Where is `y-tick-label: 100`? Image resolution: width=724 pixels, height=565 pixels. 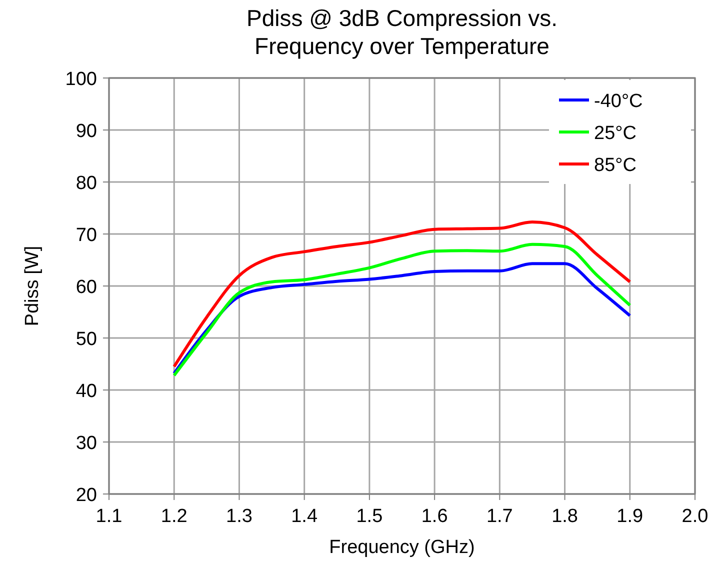 y-tick-label: 100 is located at coordinates (81, 79).